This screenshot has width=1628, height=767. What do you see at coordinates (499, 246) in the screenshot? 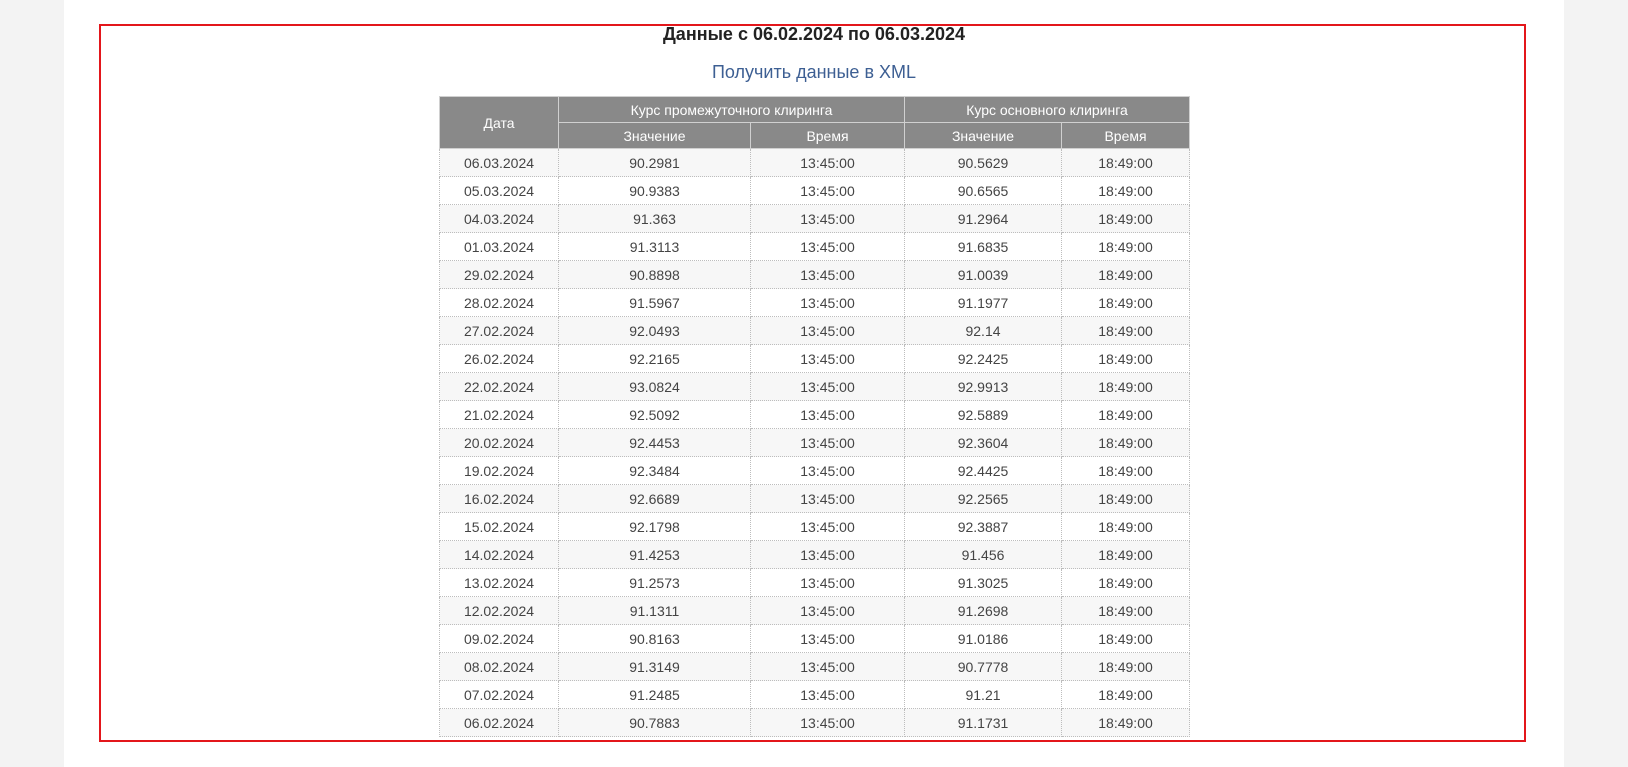
I see `cell-date: 01.03.2024` at bounding box center [499, 246].